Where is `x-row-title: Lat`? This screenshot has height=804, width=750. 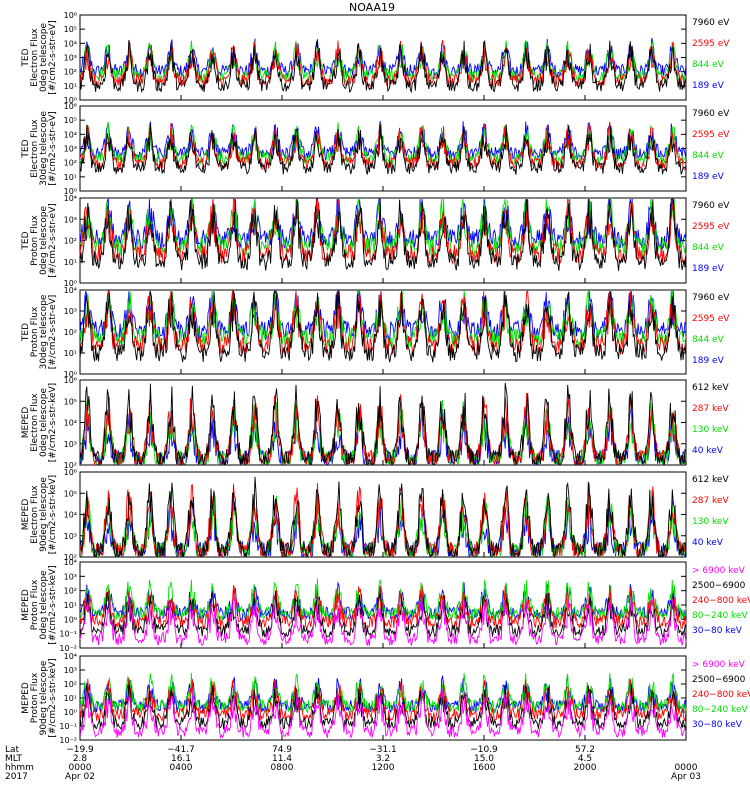
x-row-title: Lat is located at coordinates (12, 750).